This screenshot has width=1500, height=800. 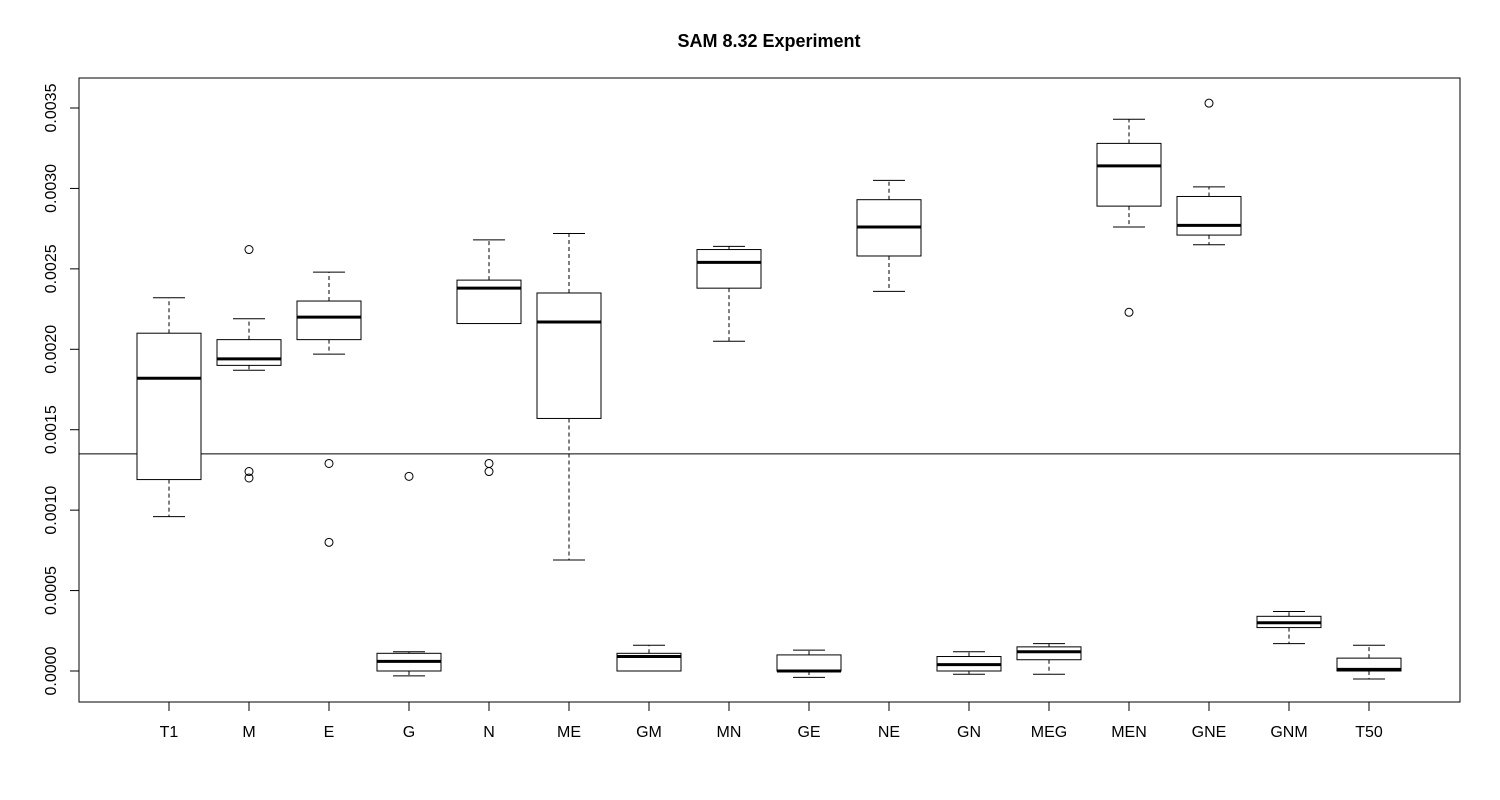 What do you see at coordinates (569, 732) in the screenshot?
I see `x-tick-label: ME` at bounding box center [569, 732].